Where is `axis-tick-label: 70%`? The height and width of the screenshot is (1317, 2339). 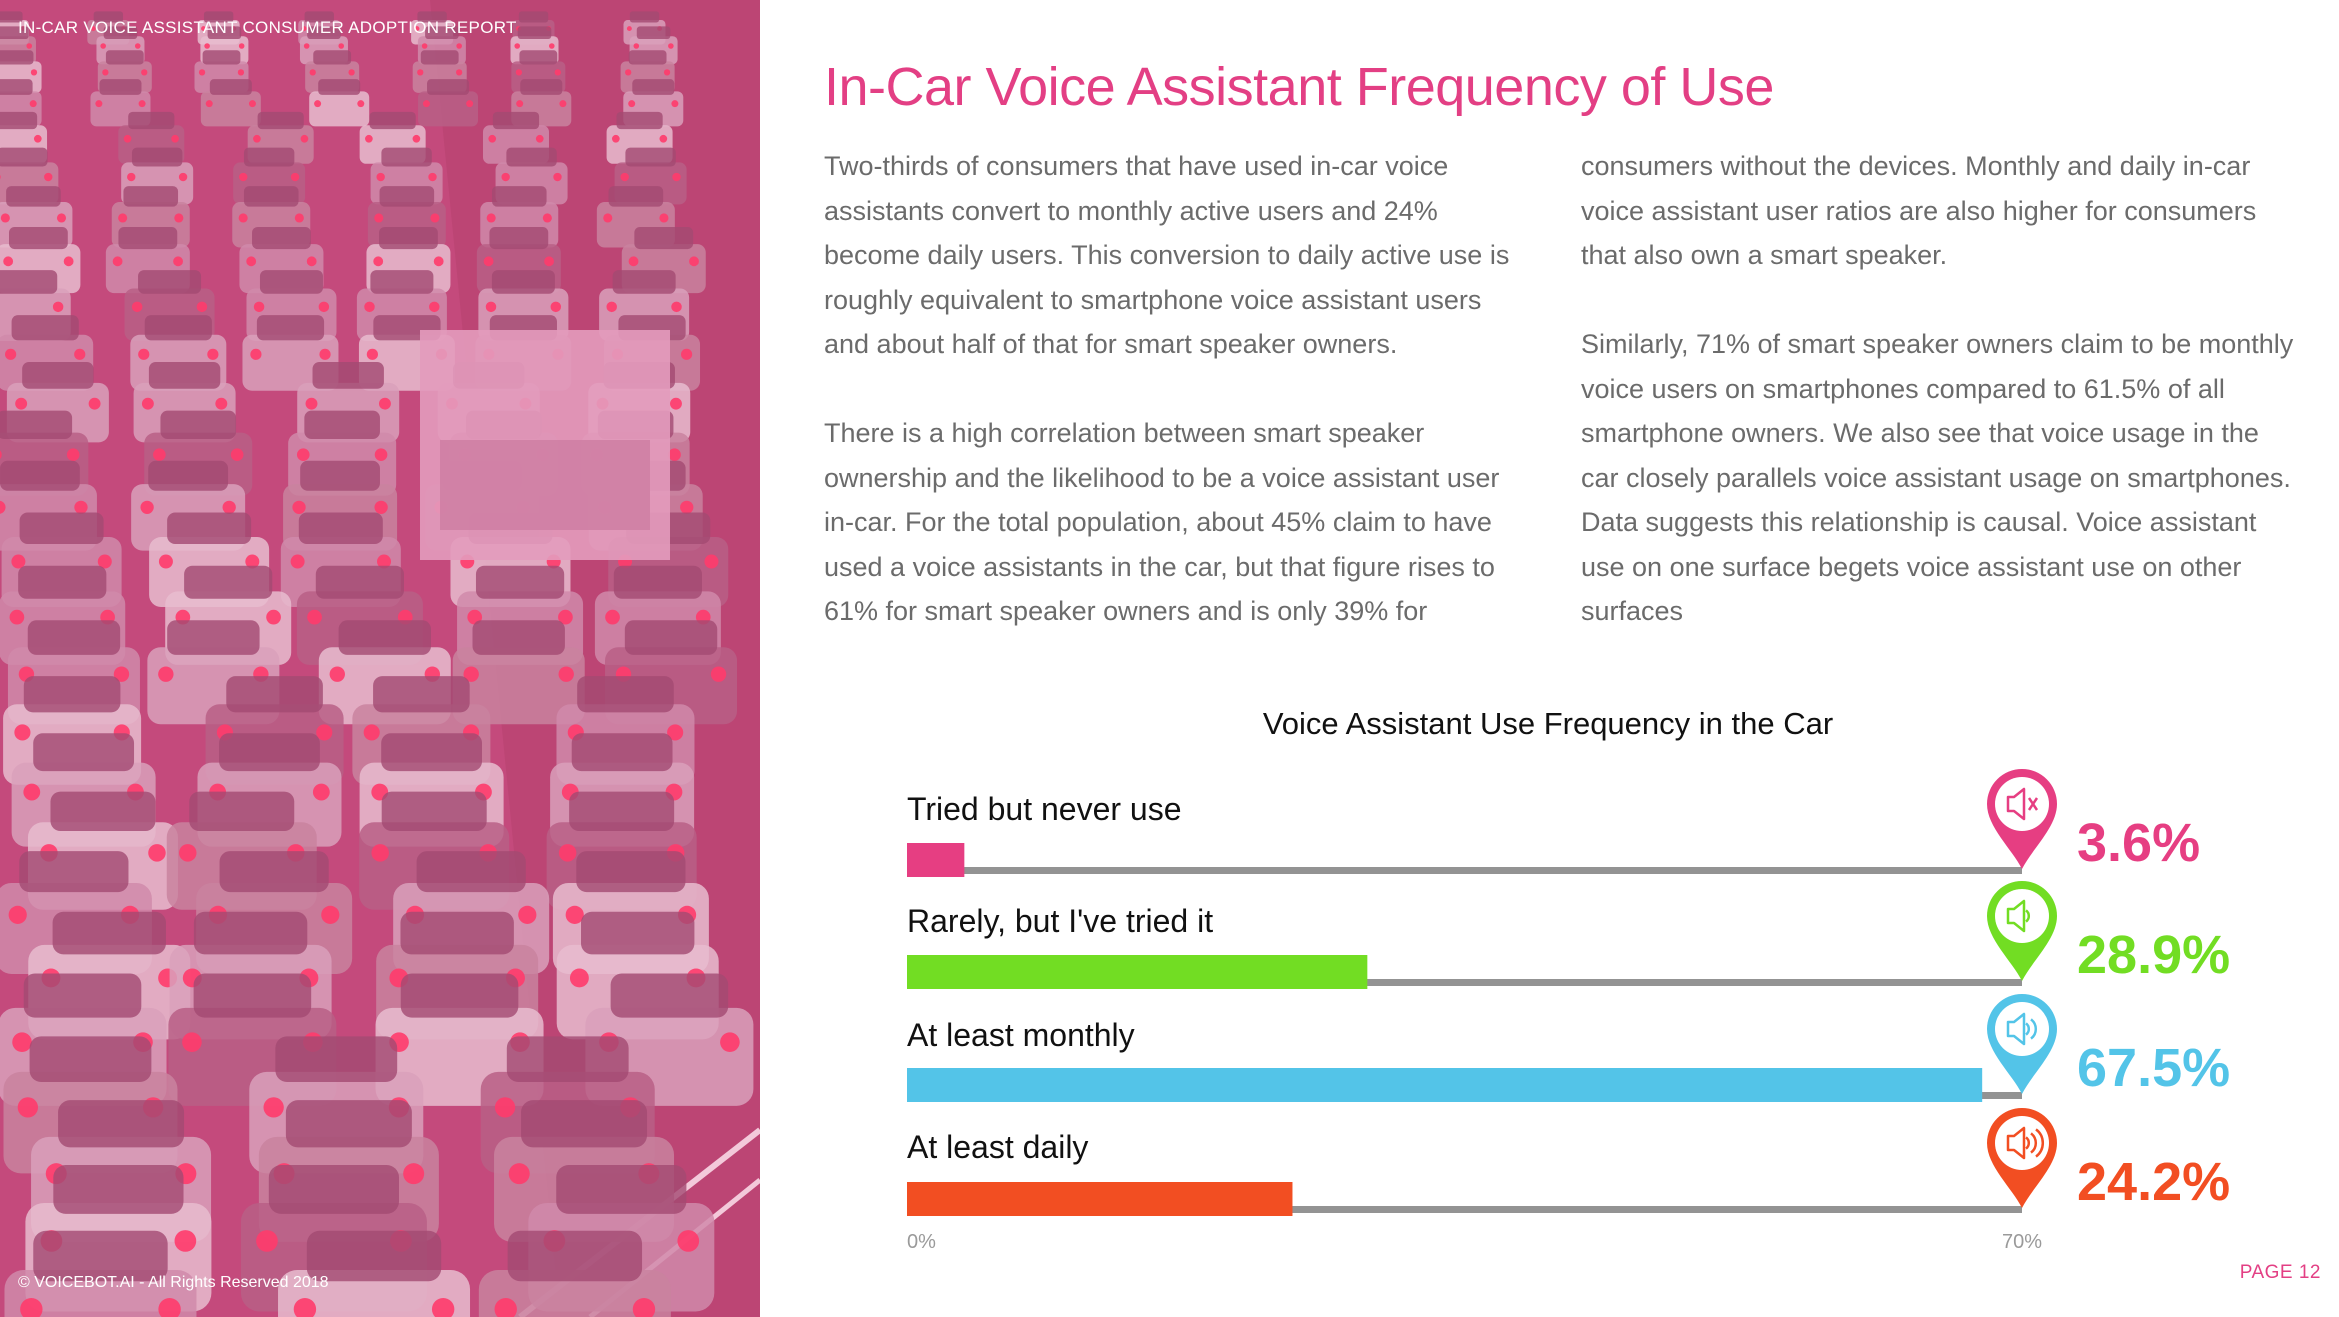 axis-tick-label: 70% is located at coordinates (2022, 1242).